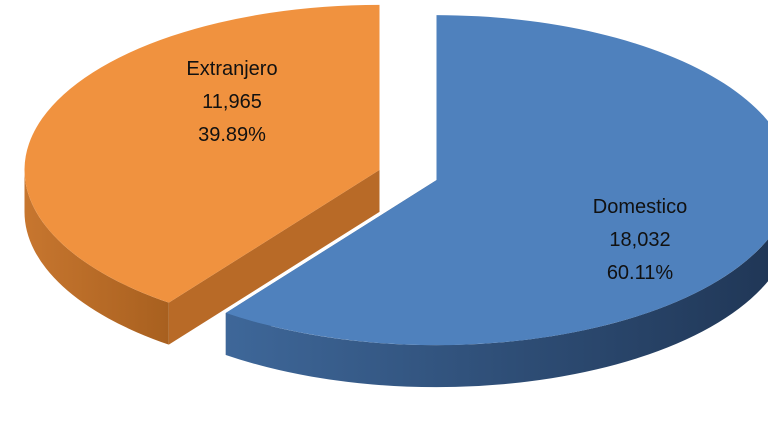  I want to click on slice-label-value-1: 11,965, so click(232, 102).